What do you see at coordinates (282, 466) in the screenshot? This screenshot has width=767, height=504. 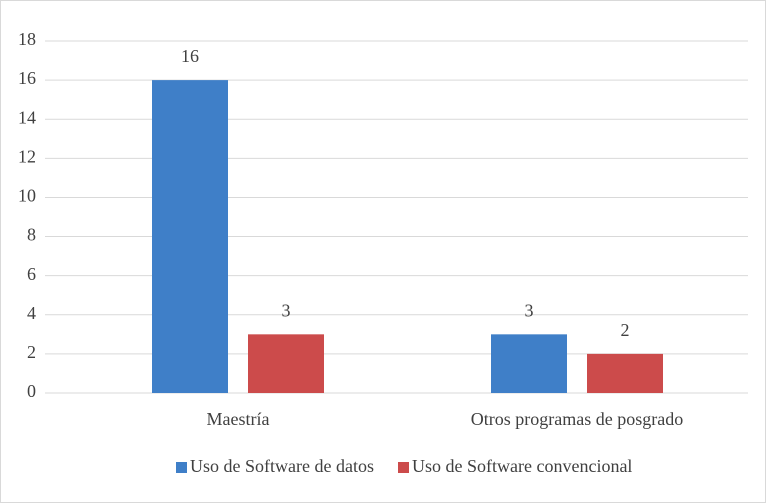 I see `legend-label: Uso de Software de datos` at bounding box center [282, 466].